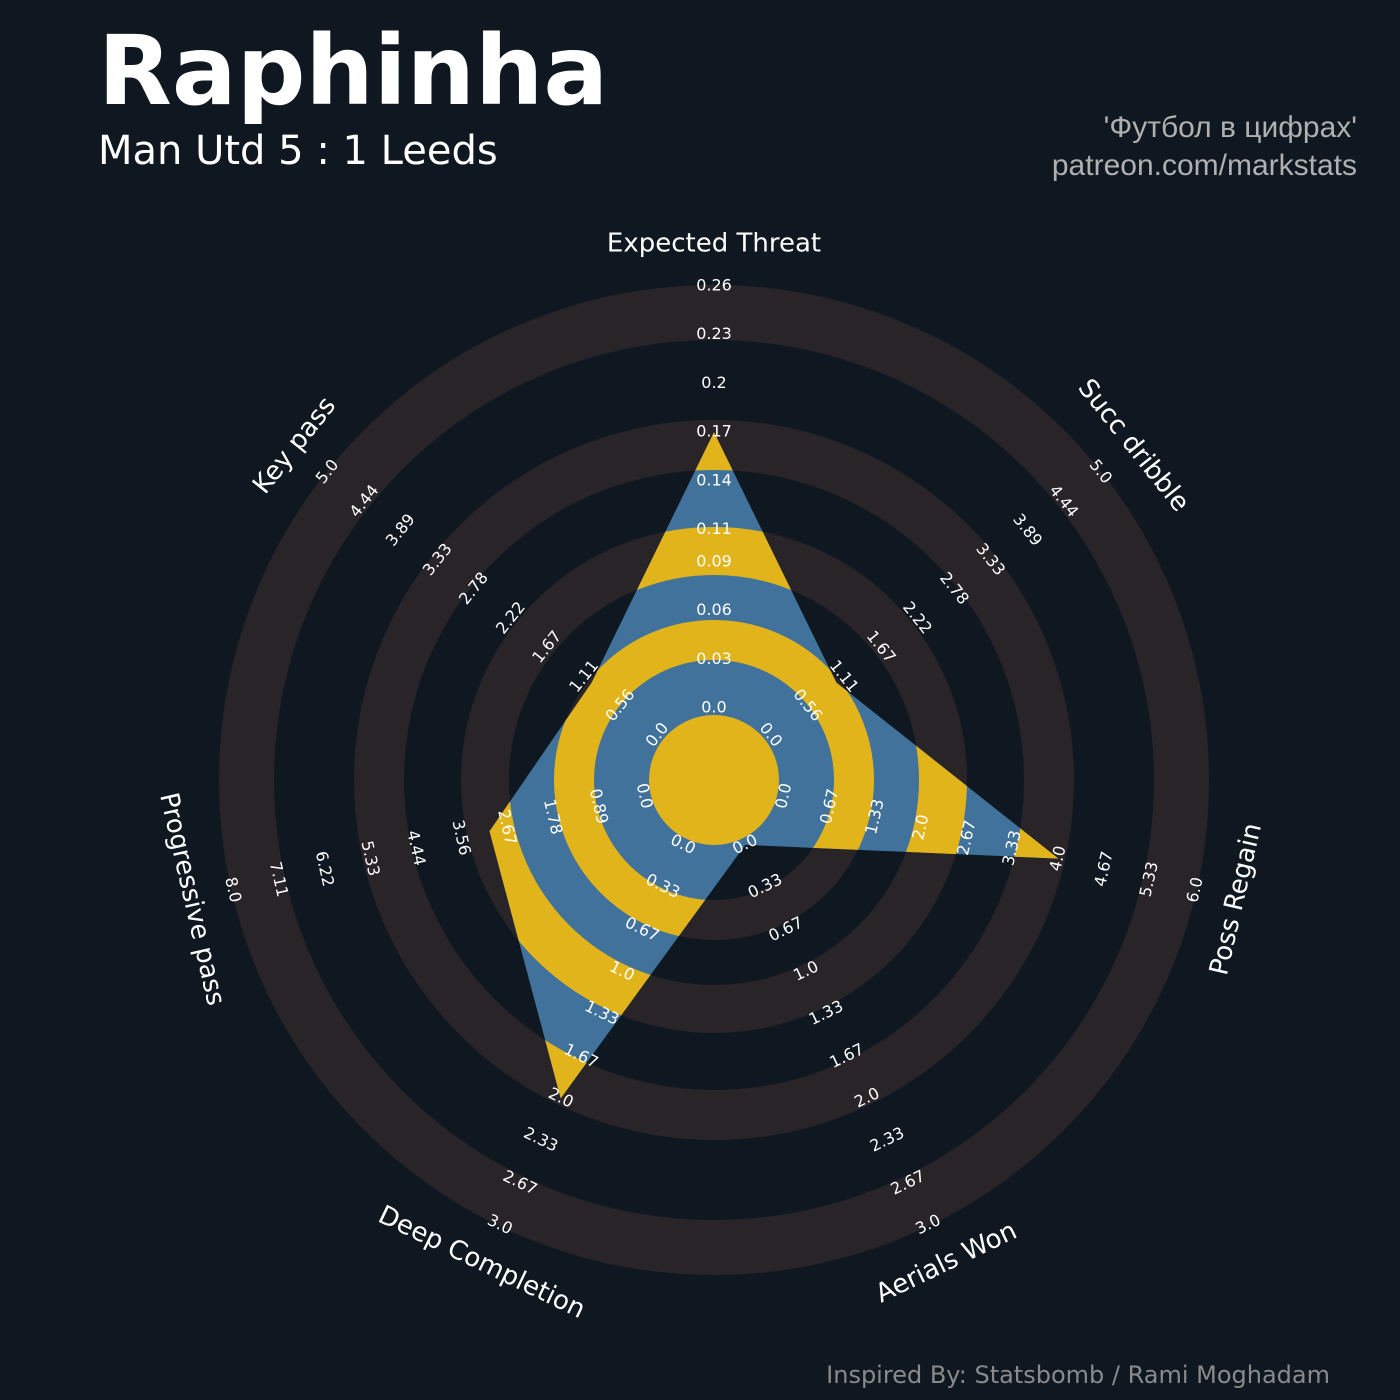 The width and height of the screenshot is (1400, 1400). Describe the element at coordinates (714, 609) in the screenshot. I see `tick-label: 0.06` at that location.